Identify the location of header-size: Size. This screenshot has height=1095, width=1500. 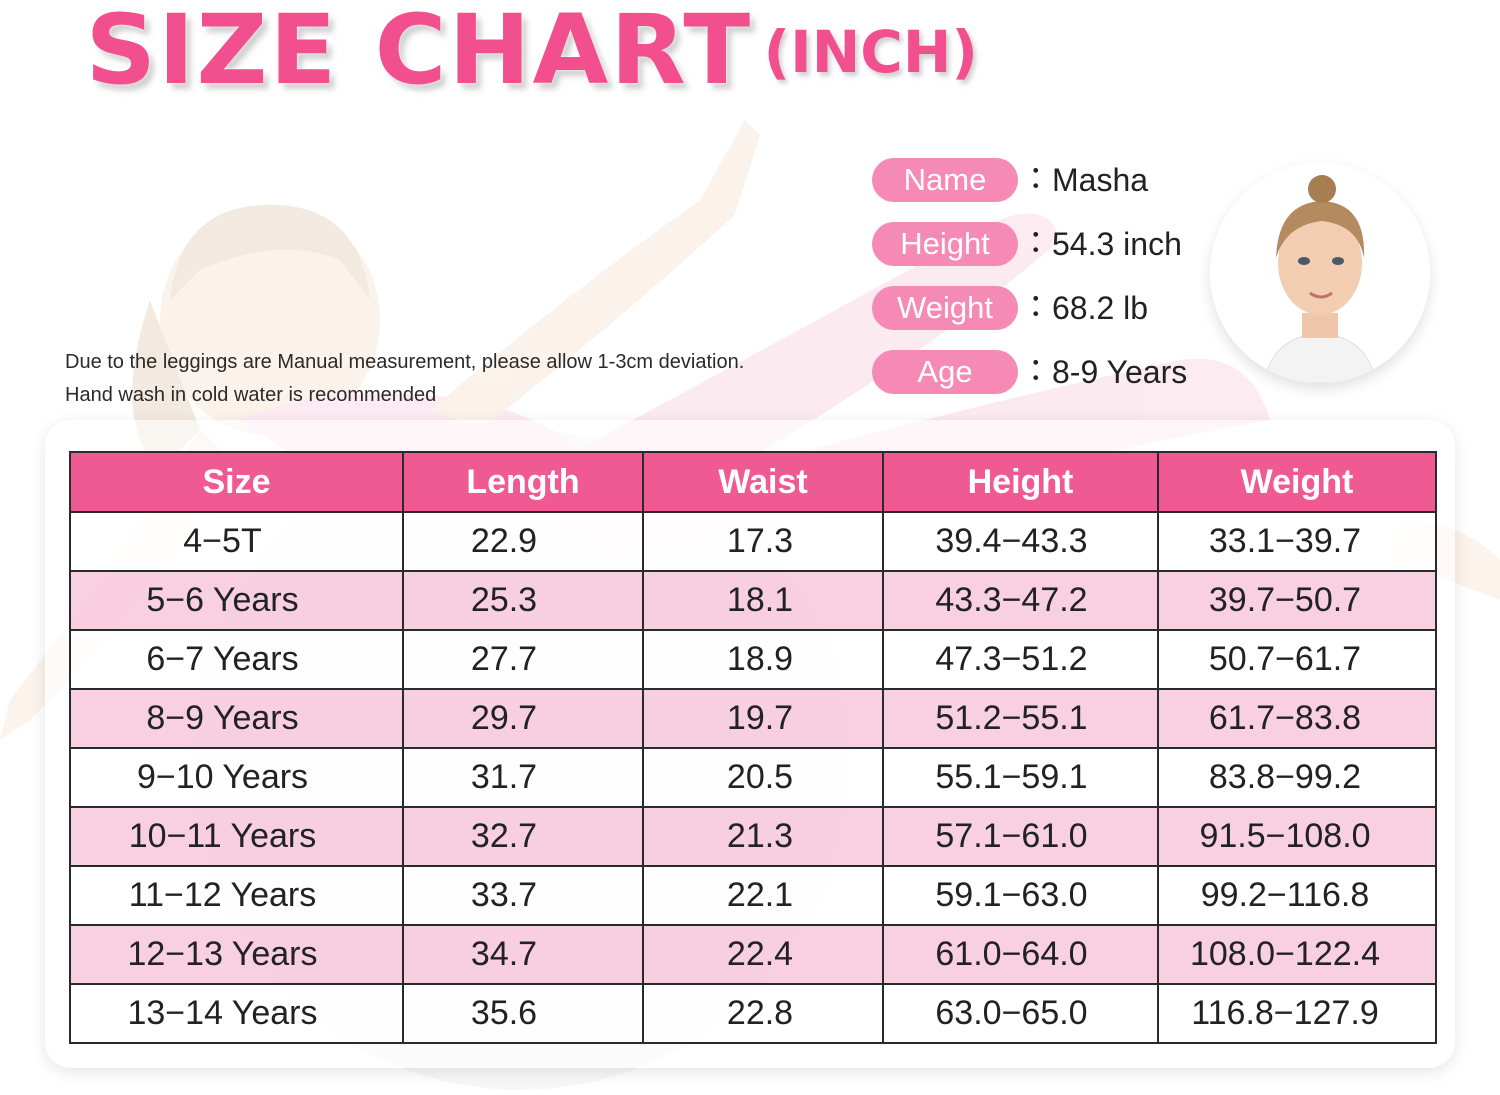
(236, 482).